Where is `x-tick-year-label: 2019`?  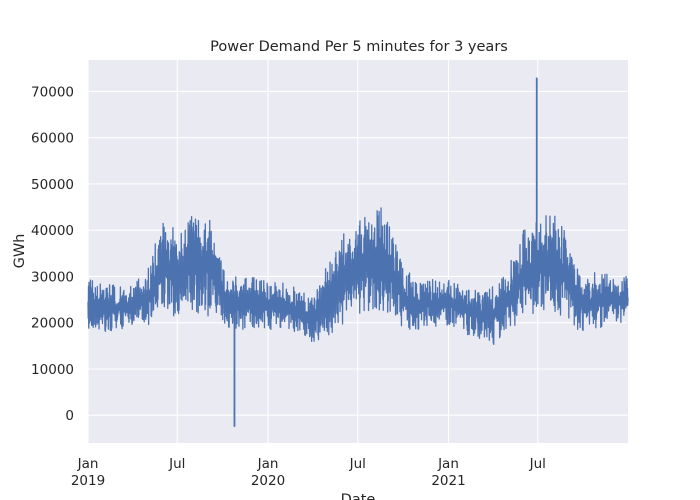 x-tick-year-label: 2019 is located at coordinates (88, 481).